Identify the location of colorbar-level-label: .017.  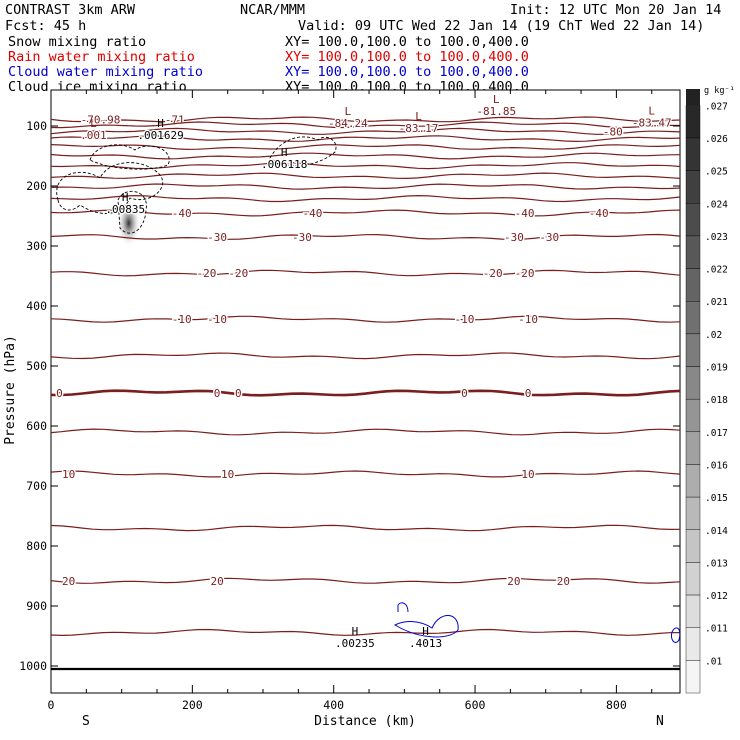
(716, 433).